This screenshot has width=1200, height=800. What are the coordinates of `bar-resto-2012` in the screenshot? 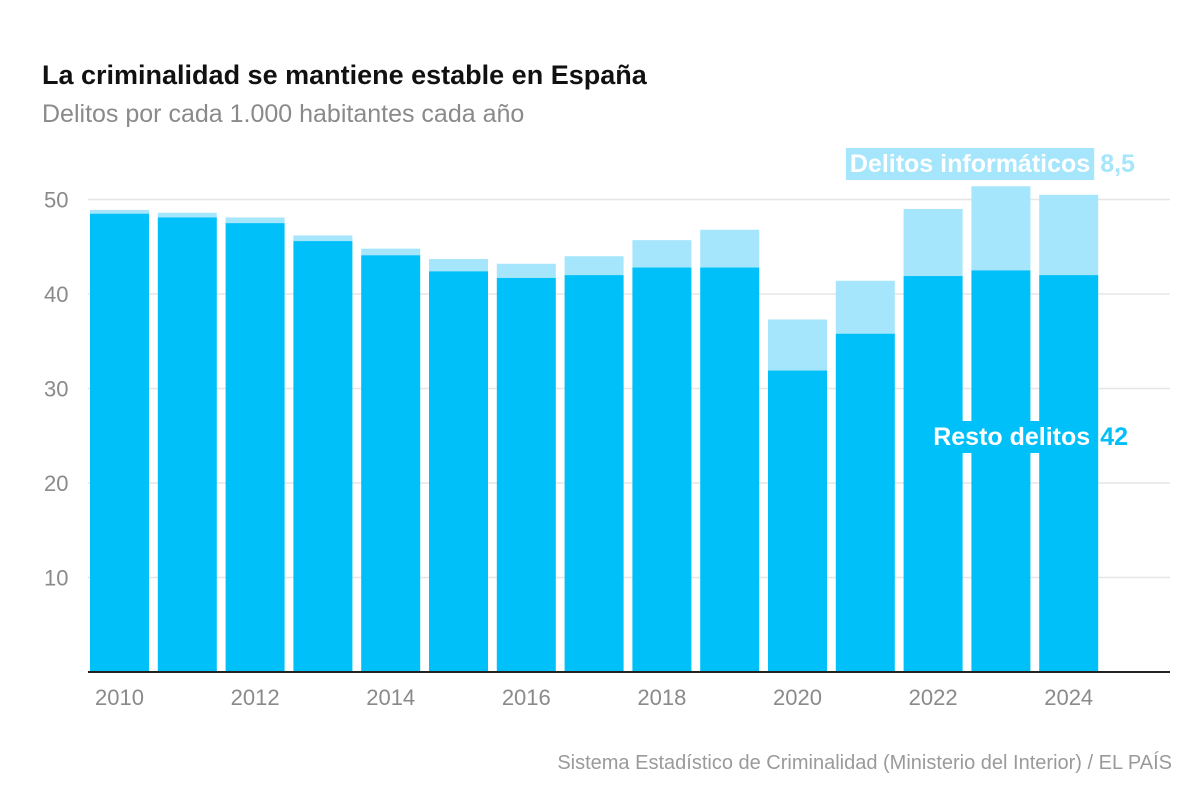 It's located at (255, 447).